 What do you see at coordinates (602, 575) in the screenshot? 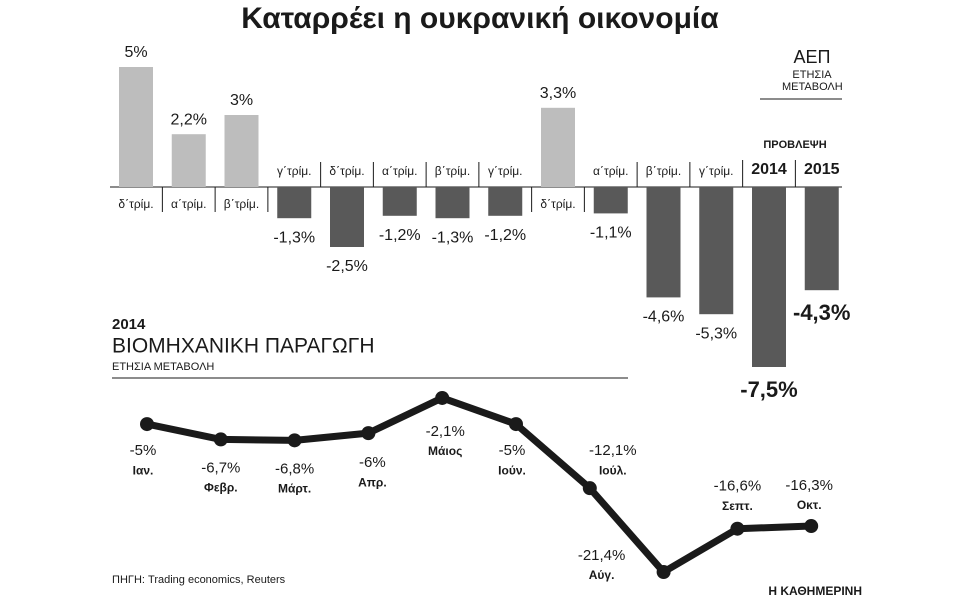
I see `category-label: Αύγ.` at bounding box center [602, 575].